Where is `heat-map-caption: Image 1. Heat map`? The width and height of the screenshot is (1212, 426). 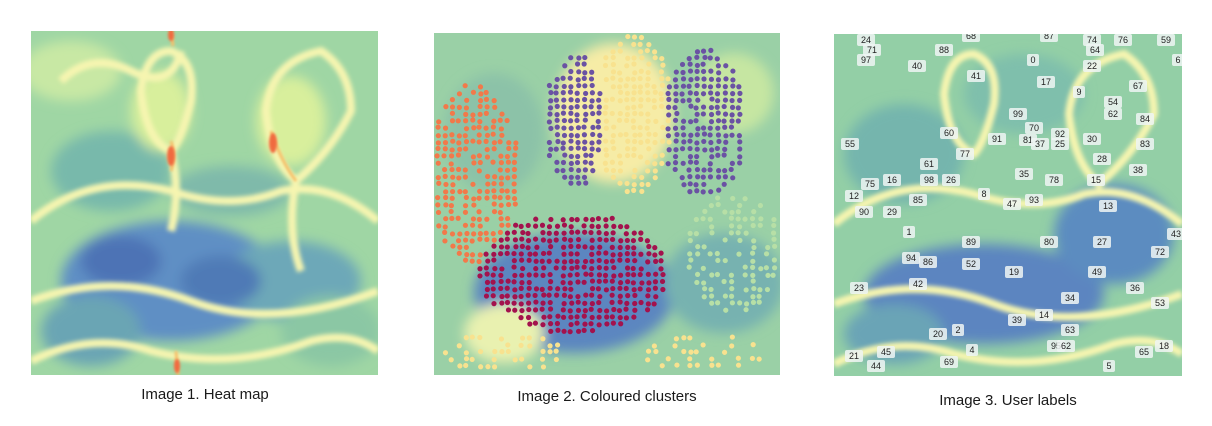 heat-map-caption: Image 1. Heat map is located at coordinates (205, 394).